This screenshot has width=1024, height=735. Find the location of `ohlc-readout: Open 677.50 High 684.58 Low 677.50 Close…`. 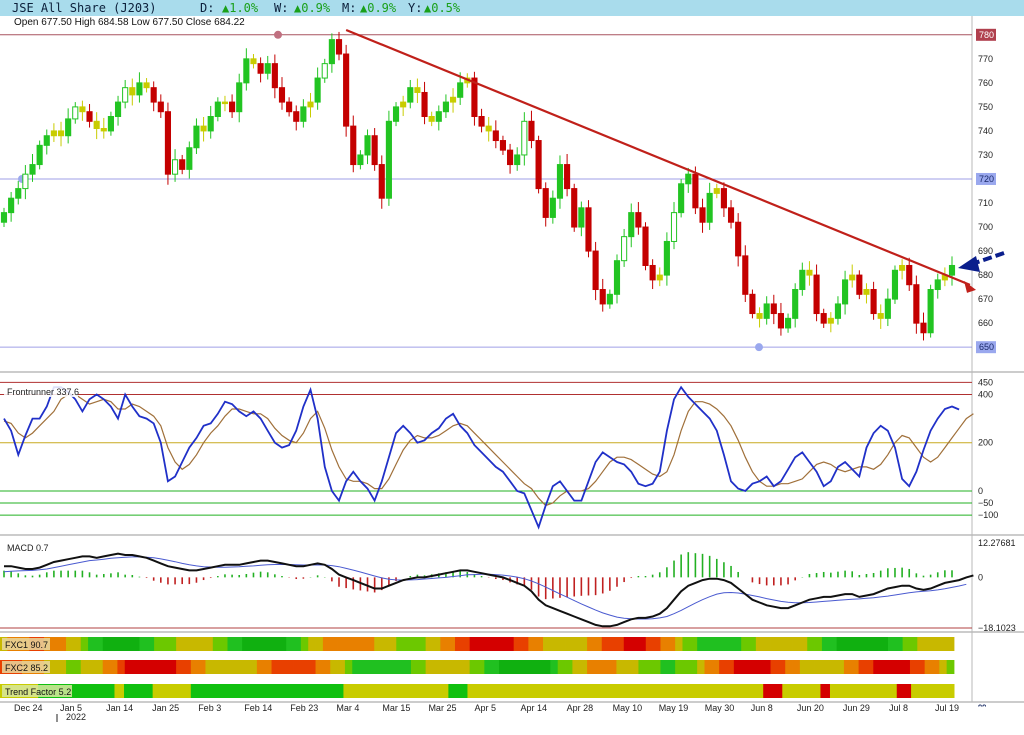

ohlc-readout: Open 677.50 High 684.58 Low 677.50 Close… is located at coordinates (129, 22).